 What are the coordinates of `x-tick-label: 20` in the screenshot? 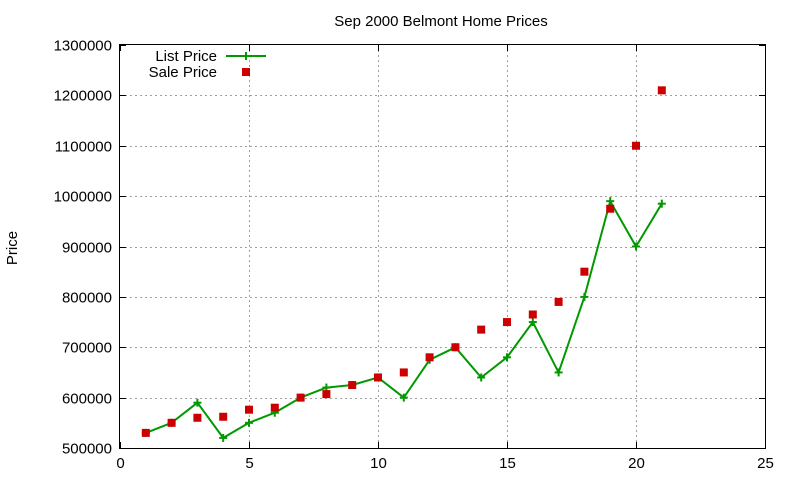 It's located at (636, 463).